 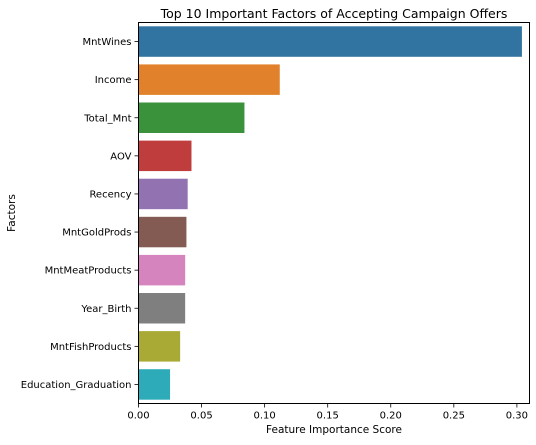 What do you see at coordinates (517, 416) in the screenshot?
I see `x-tick-label: 0.30` at bounding box center [517, 416].